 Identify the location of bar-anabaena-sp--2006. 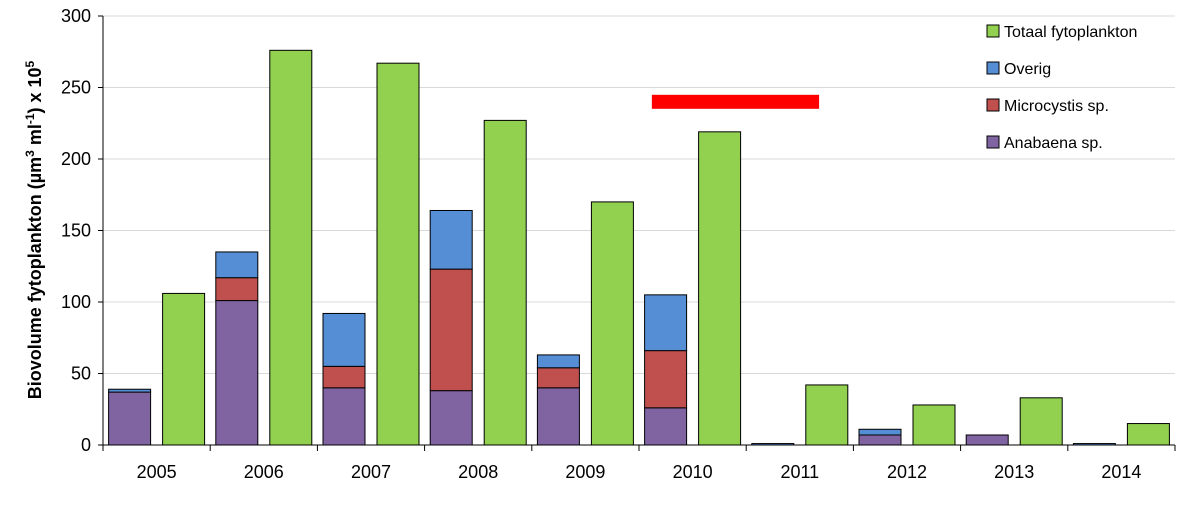
(237, 373).